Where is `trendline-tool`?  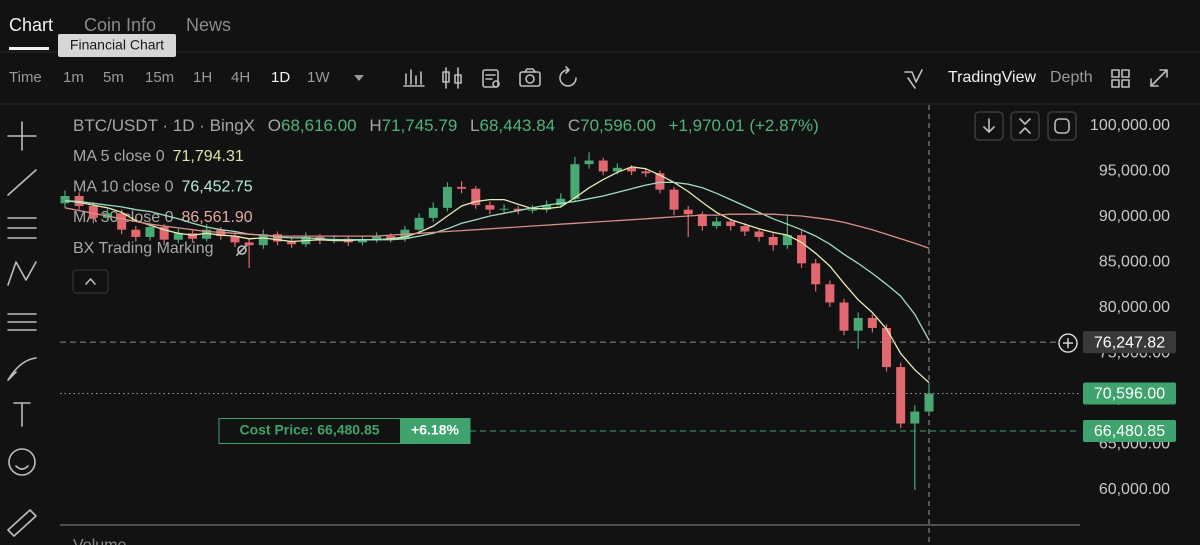
trendline-tool is located at coordinates (22, 182).